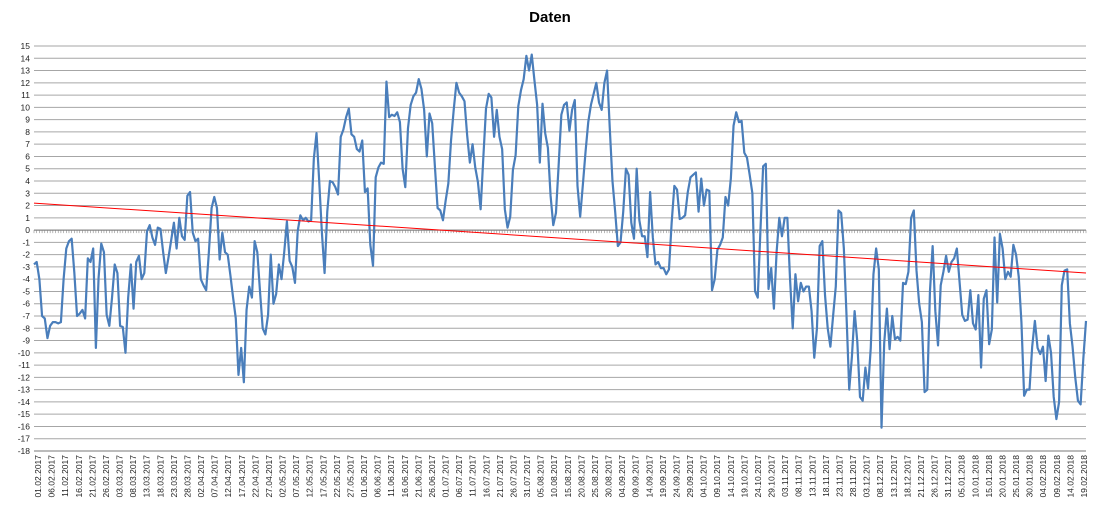 This screenshot has height=524, width=1100. What do you see at coordinates (785, 476) in the screenshot?
I see `x-tick-label: 03.11.2017` at bounding box center [785, 476].